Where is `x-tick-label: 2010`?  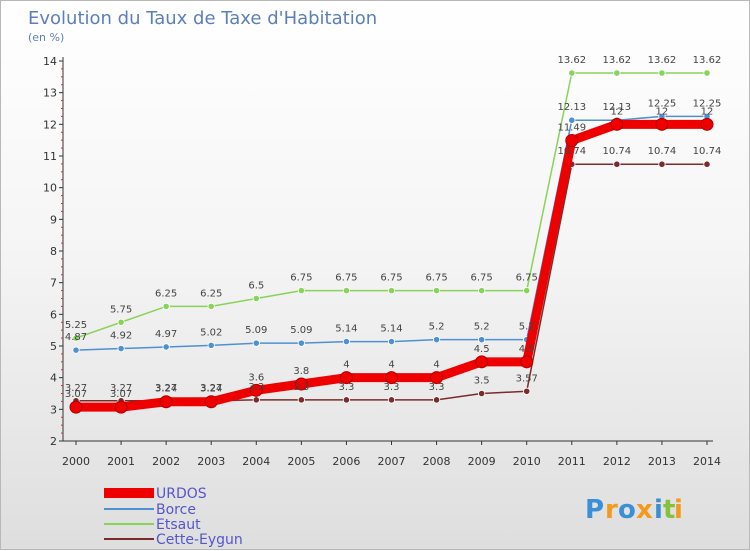
x-tick-label: 2010 is located at coordinates (527, 461).